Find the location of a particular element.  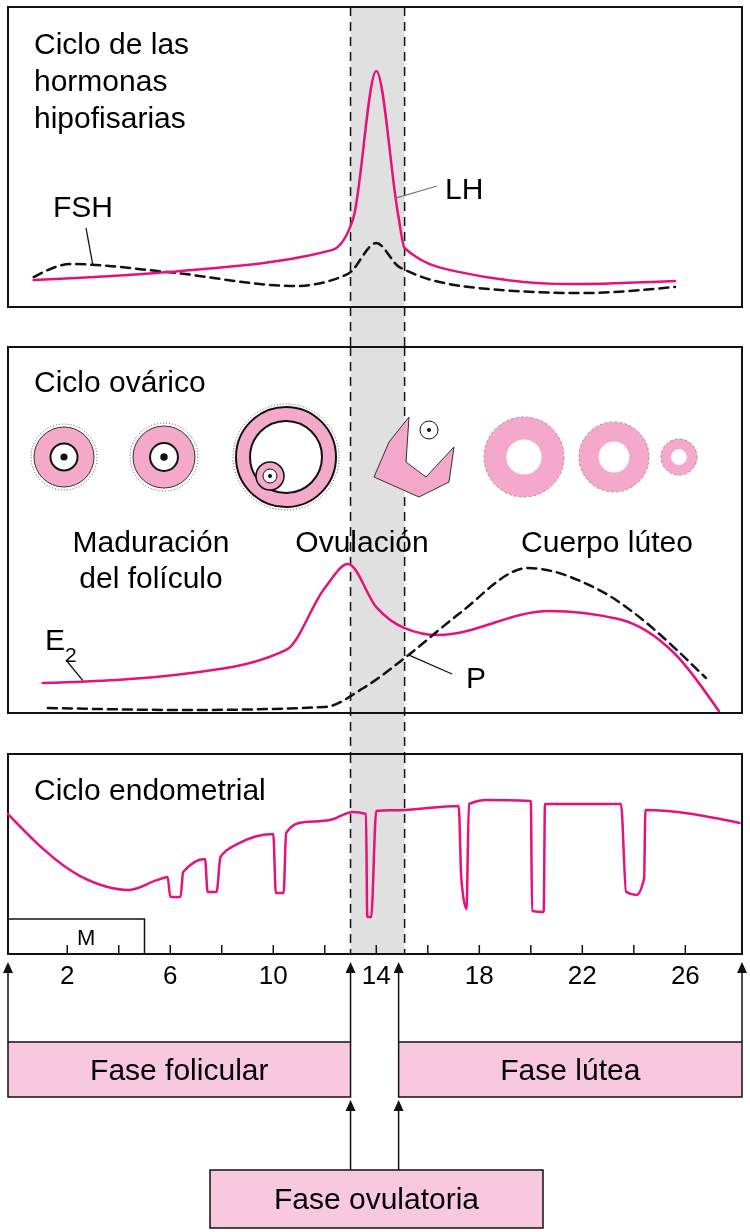

x-tick-label: 18 is located at coordinates (479, 975).